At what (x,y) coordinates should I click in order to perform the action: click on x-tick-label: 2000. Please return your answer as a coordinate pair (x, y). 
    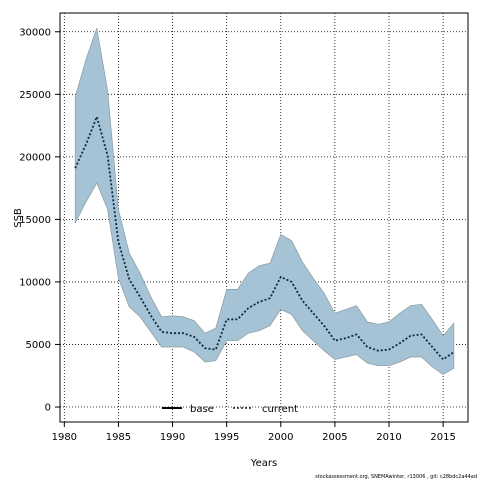
    Looking at the image, I should click on (280, 437).